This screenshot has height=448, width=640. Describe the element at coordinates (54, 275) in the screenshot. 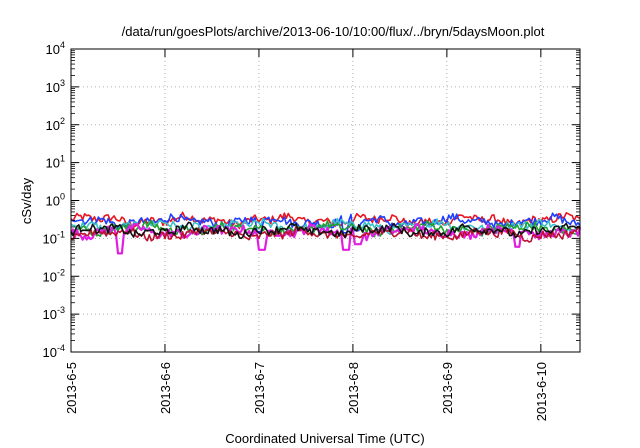

I see `y-tick-label: 10⁻²` at that location.